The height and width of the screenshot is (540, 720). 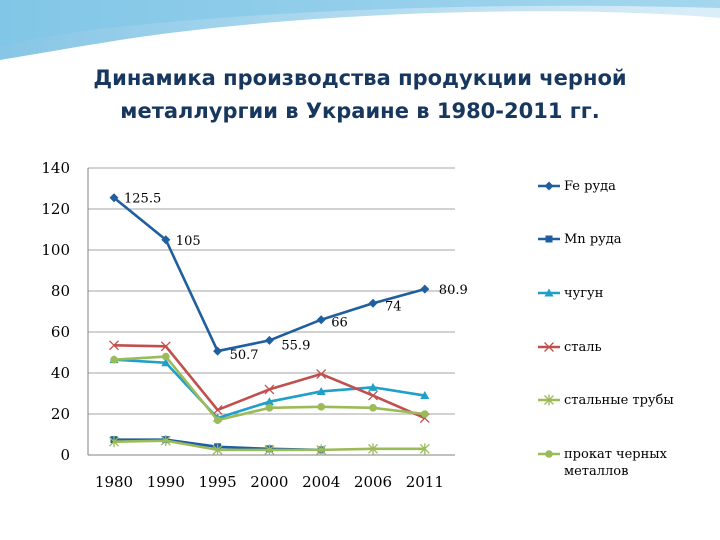 I want to click on x-tick-label: 2011, so click(x=425, y=482).